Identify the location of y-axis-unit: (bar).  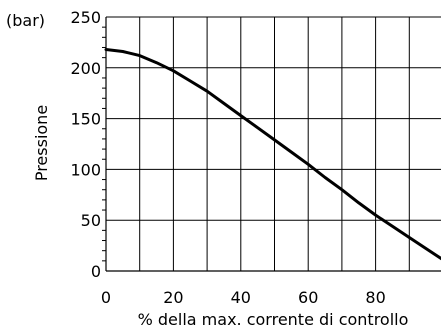
(25, 20).